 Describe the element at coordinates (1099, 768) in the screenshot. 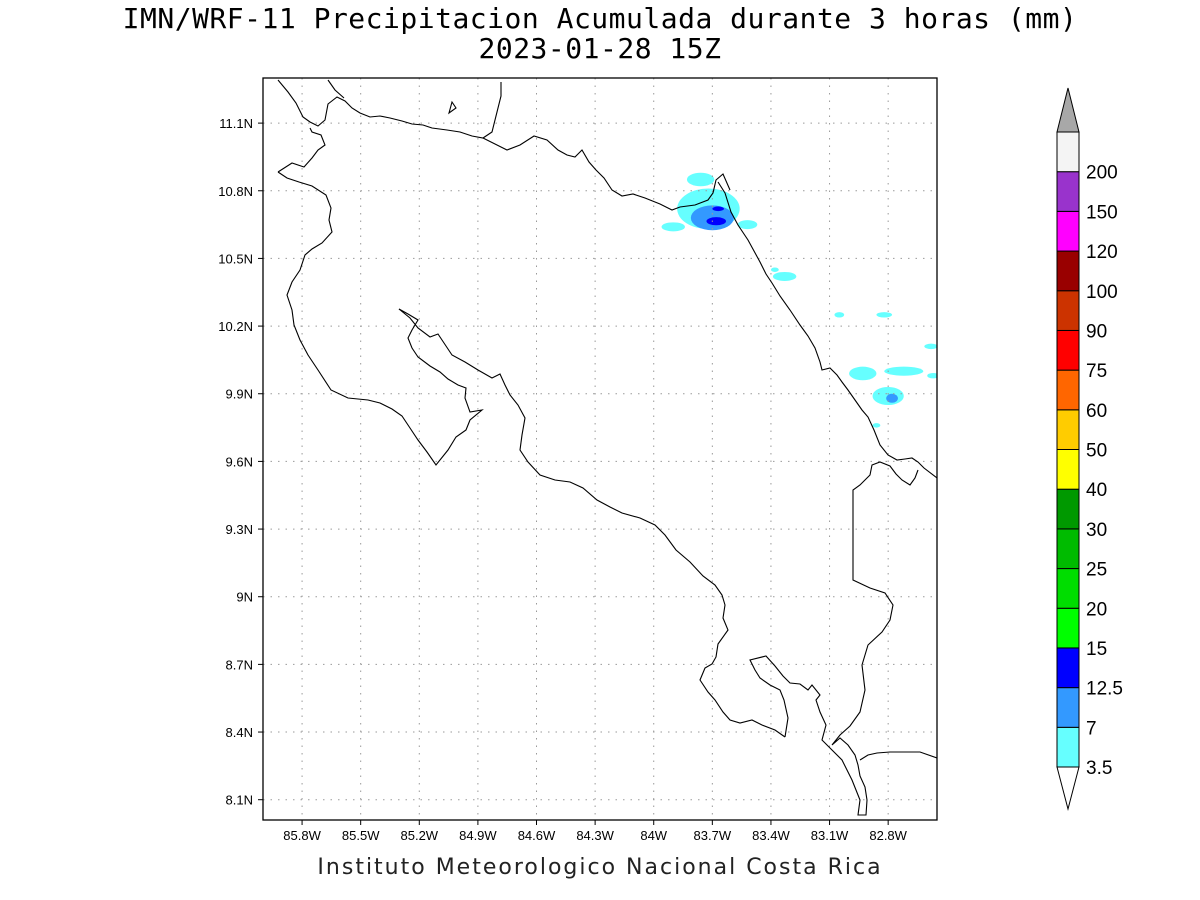

I see `colorbar-label: 3.5` at that location.